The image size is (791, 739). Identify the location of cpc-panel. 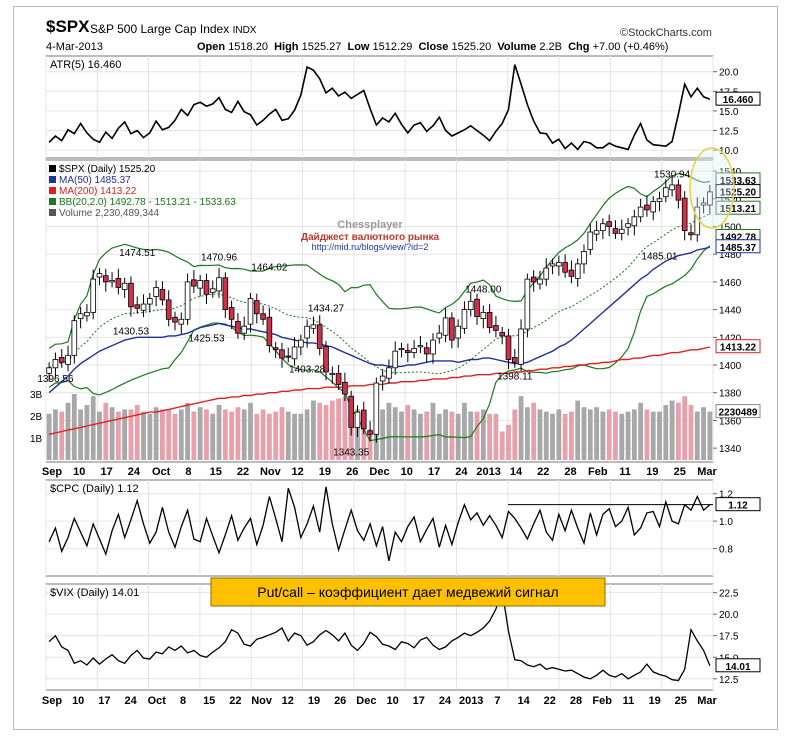
(379, 528).